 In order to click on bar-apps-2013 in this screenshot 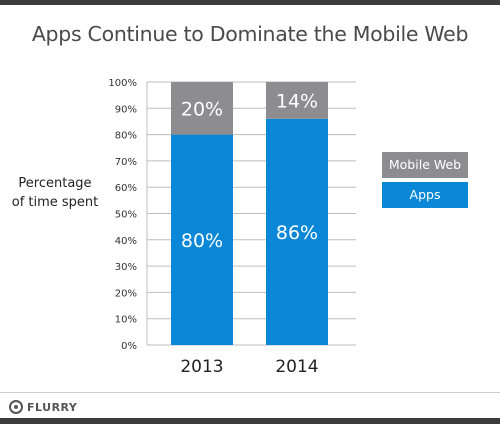, I will do `click(202, 239)`.